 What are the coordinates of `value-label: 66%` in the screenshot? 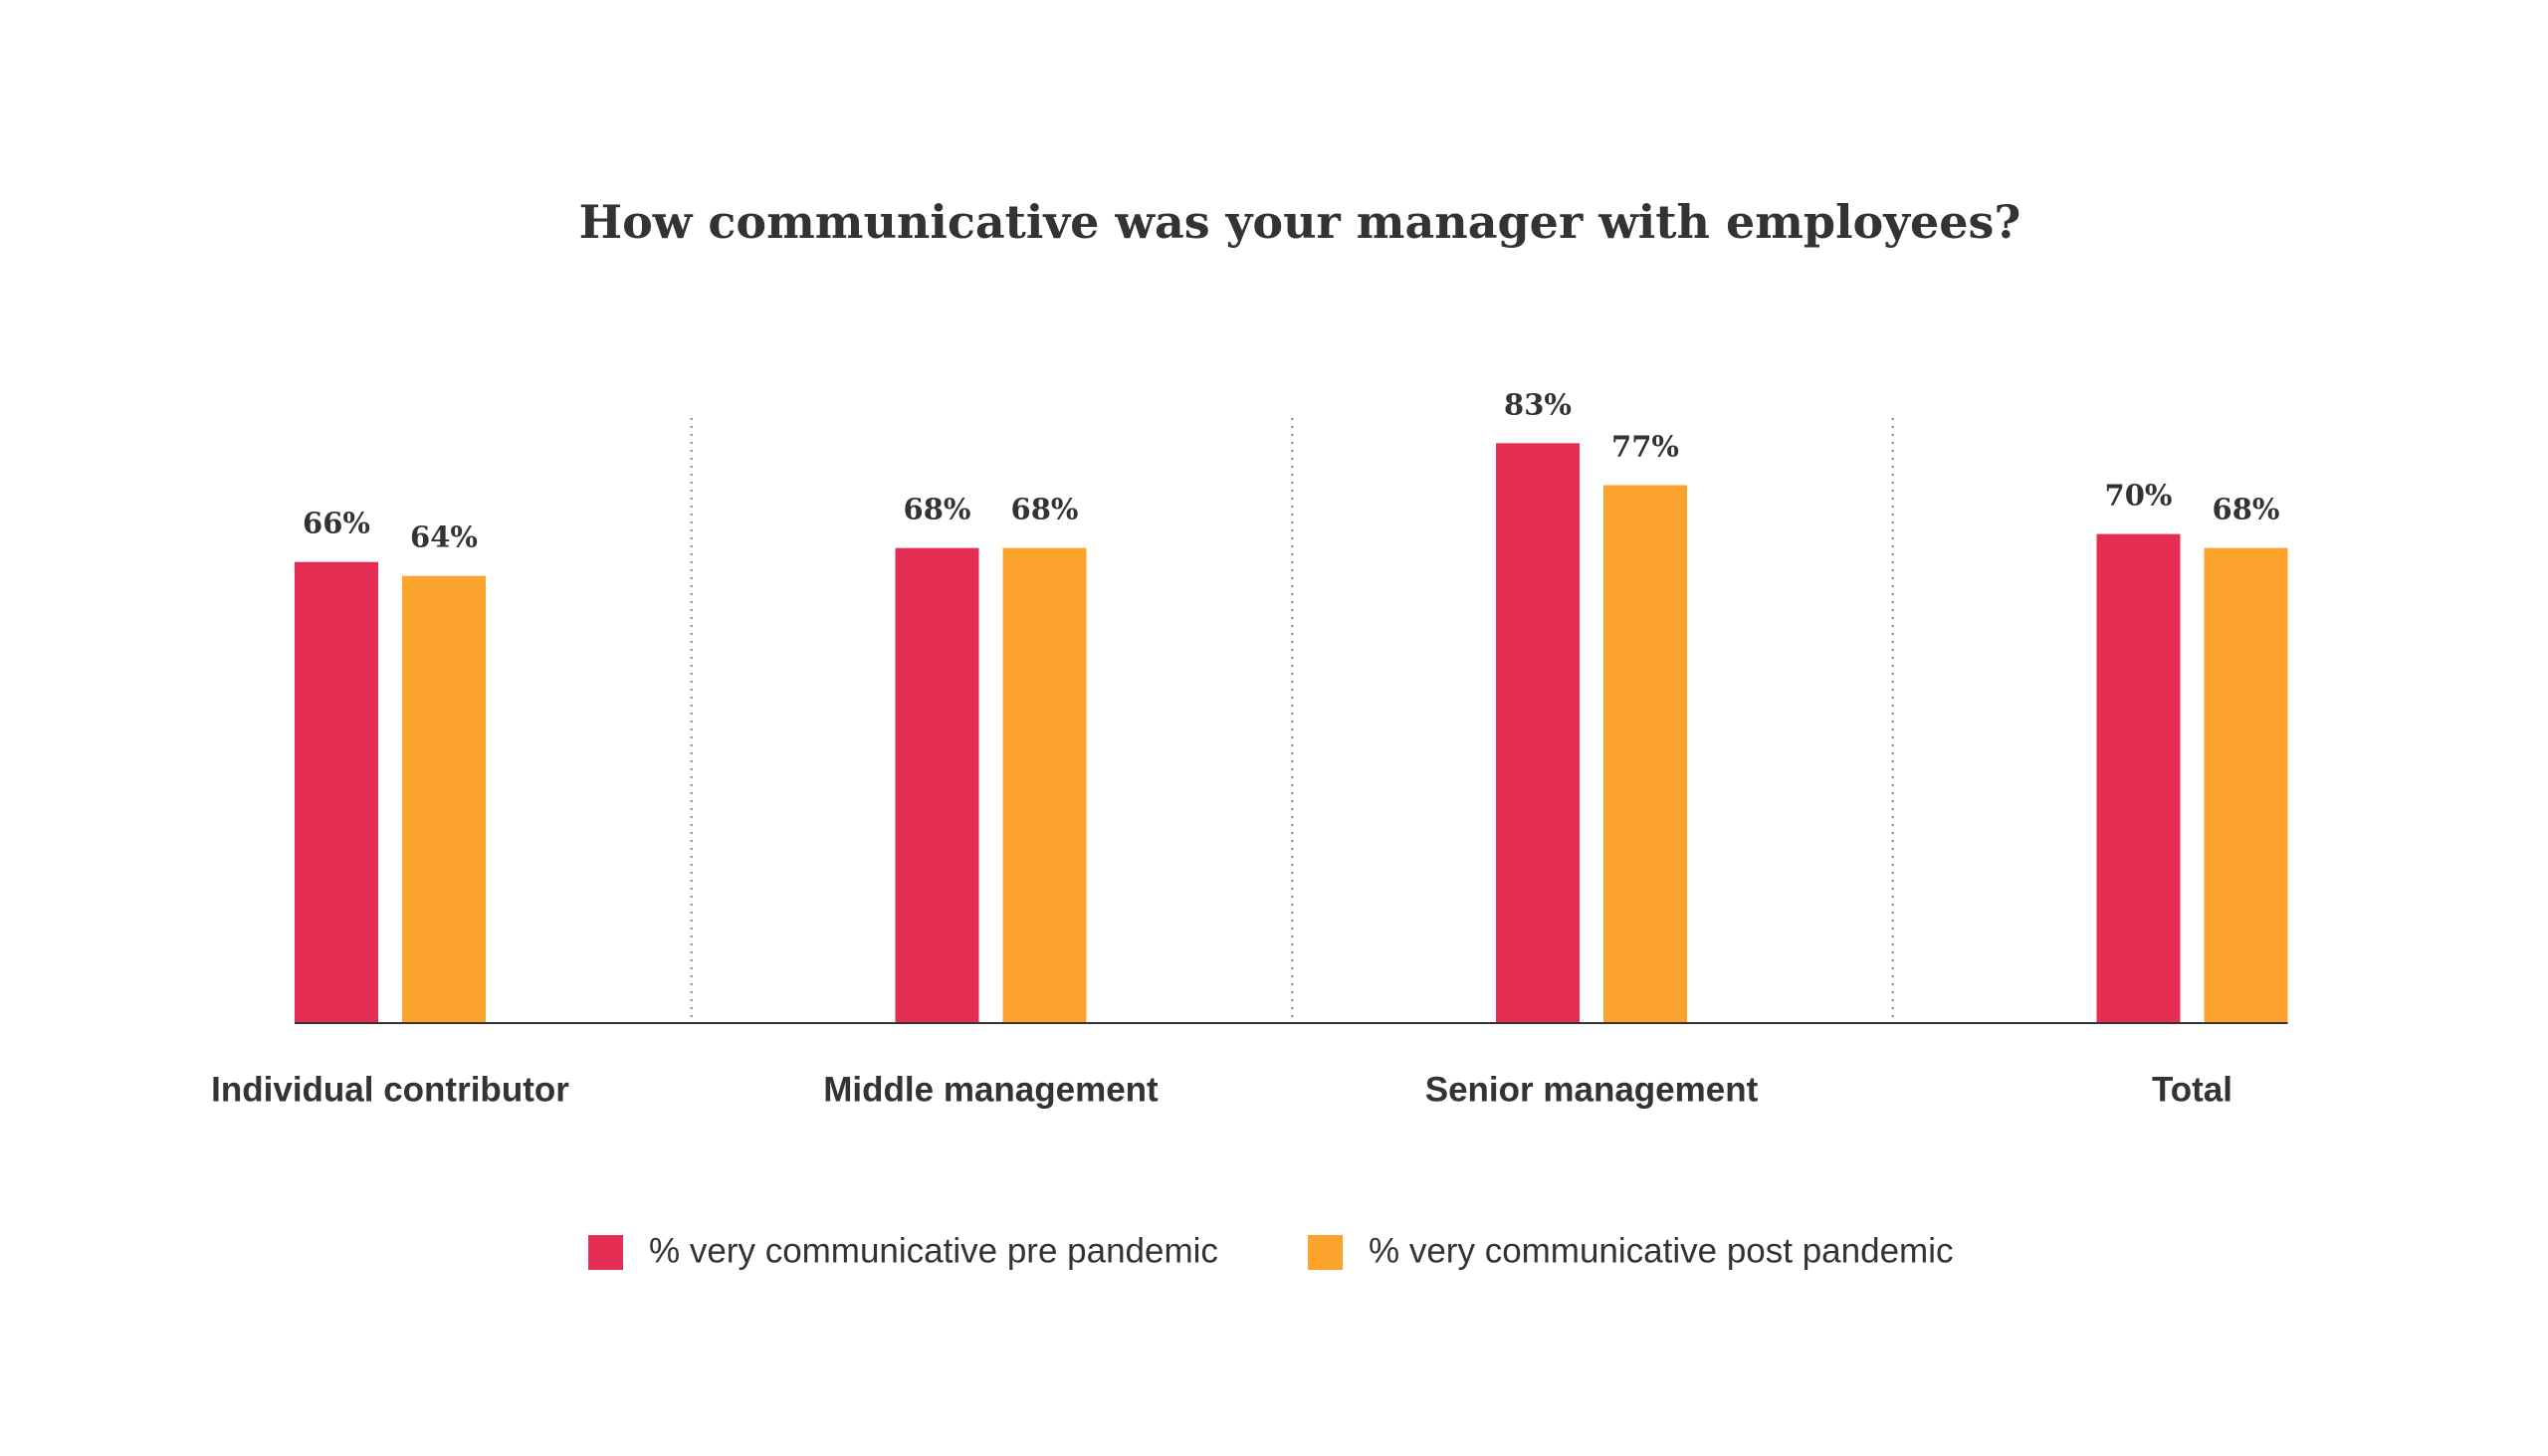 It's located at (336, 523).